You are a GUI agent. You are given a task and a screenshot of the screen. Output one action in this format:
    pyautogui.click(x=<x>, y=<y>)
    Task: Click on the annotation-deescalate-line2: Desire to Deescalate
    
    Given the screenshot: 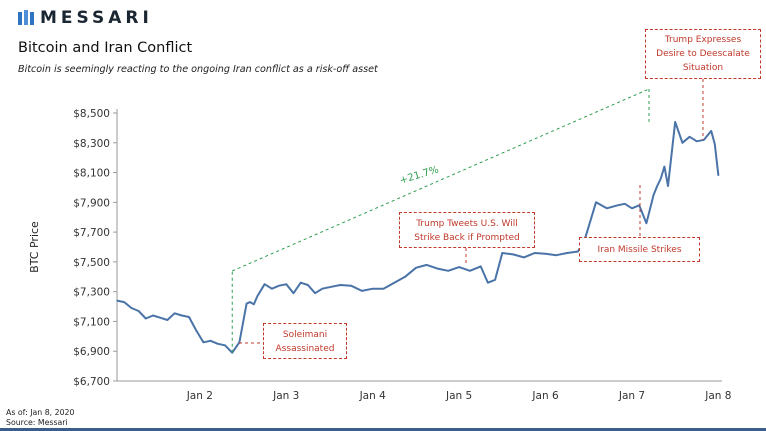 What is the action you would take?
    pyautogui.click(x=703, y=54)
    